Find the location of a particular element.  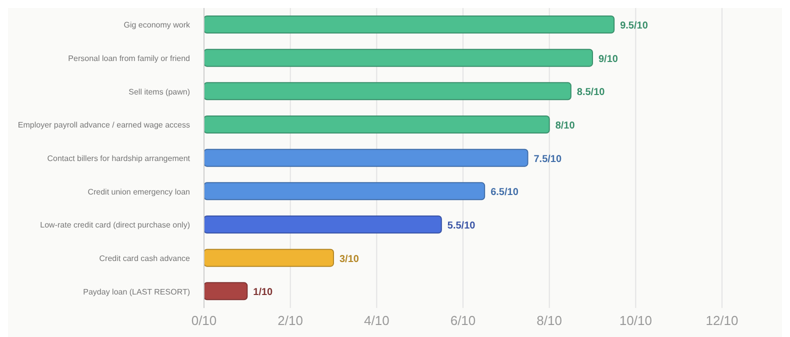

y-tick-label: Gig economy work is located at coordinates (157, 25).